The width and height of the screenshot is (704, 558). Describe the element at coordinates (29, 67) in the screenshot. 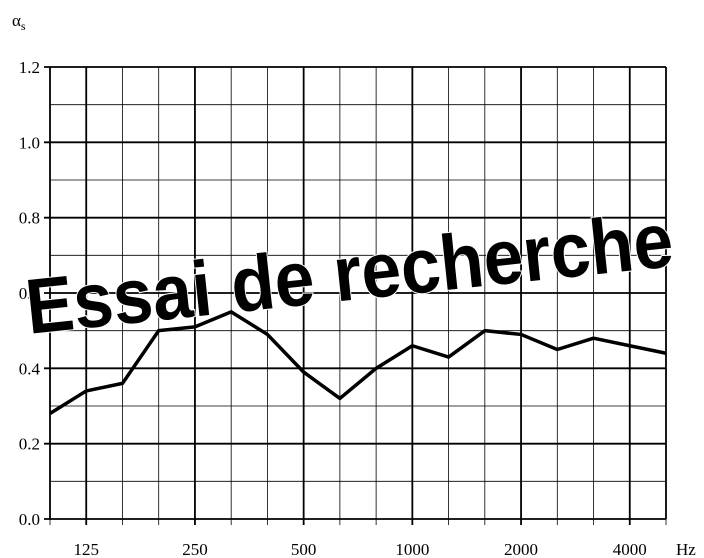

I see `y-tick-label: 1.2` at that location.